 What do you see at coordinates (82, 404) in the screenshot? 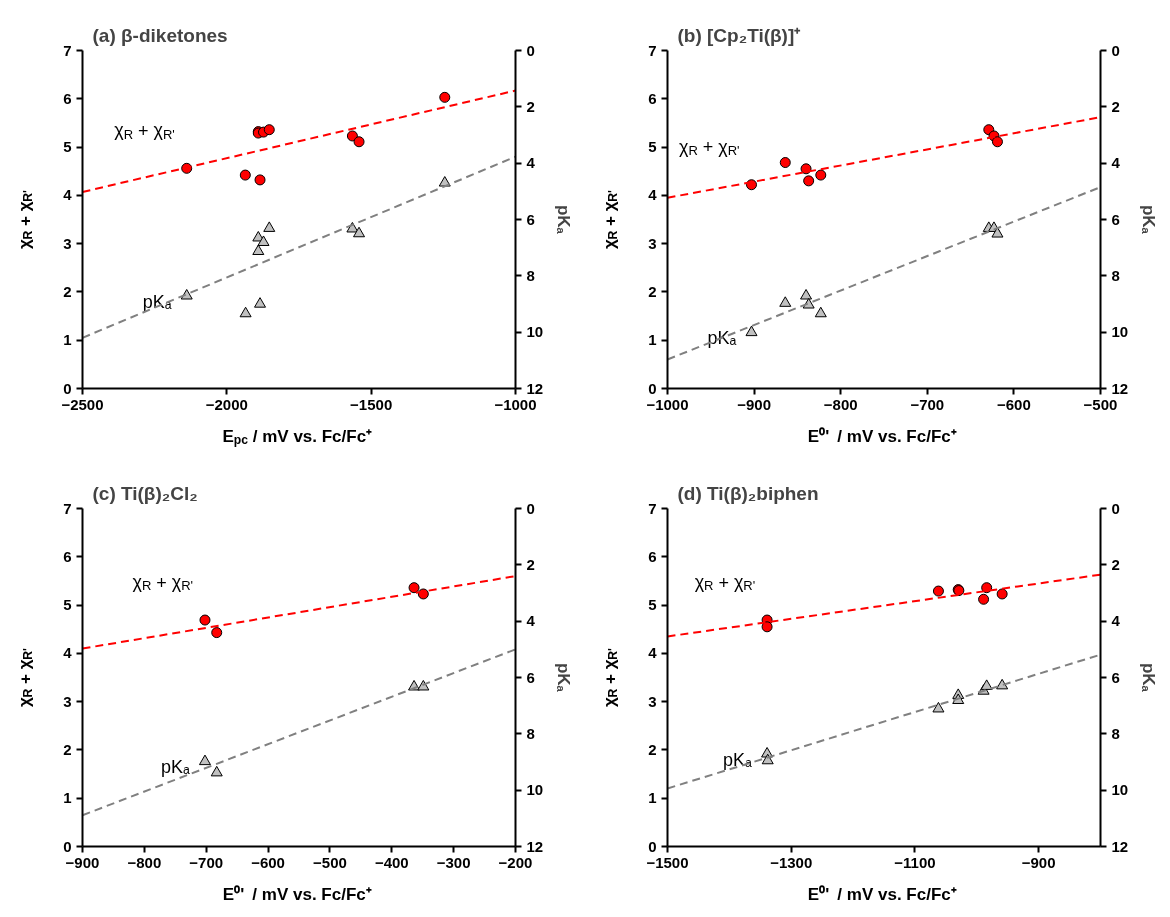
I see `x-tick-label: −2500` at bounding box center [82, 404].